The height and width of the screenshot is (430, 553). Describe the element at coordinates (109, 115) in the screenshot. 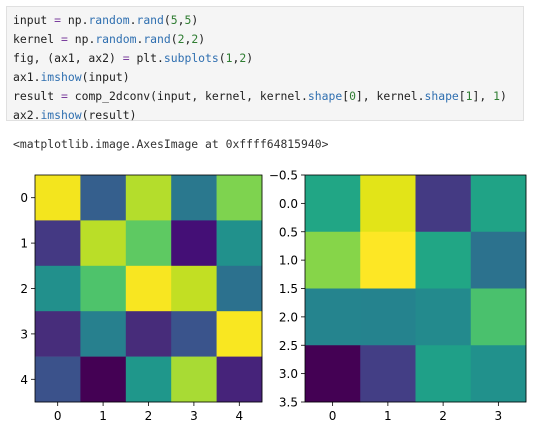

I see `code-token: (result)` at that location.